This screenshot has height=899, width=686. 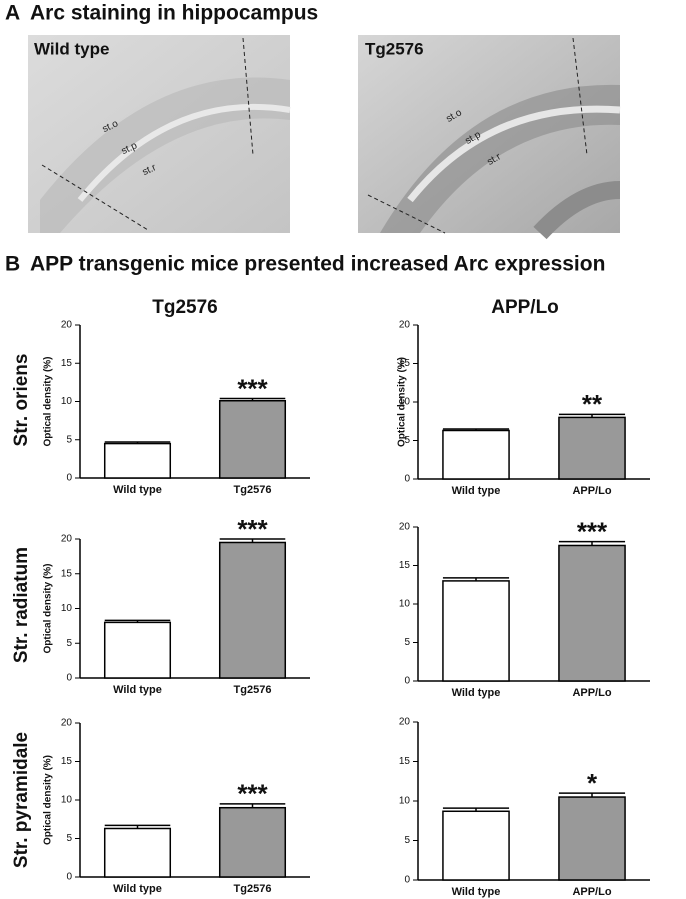 What do you see at coordinates (489, 137) in the screenshot?
I see `micrograph: Tg2576 st.o st.p st.r` at bounding box center [489, 137].